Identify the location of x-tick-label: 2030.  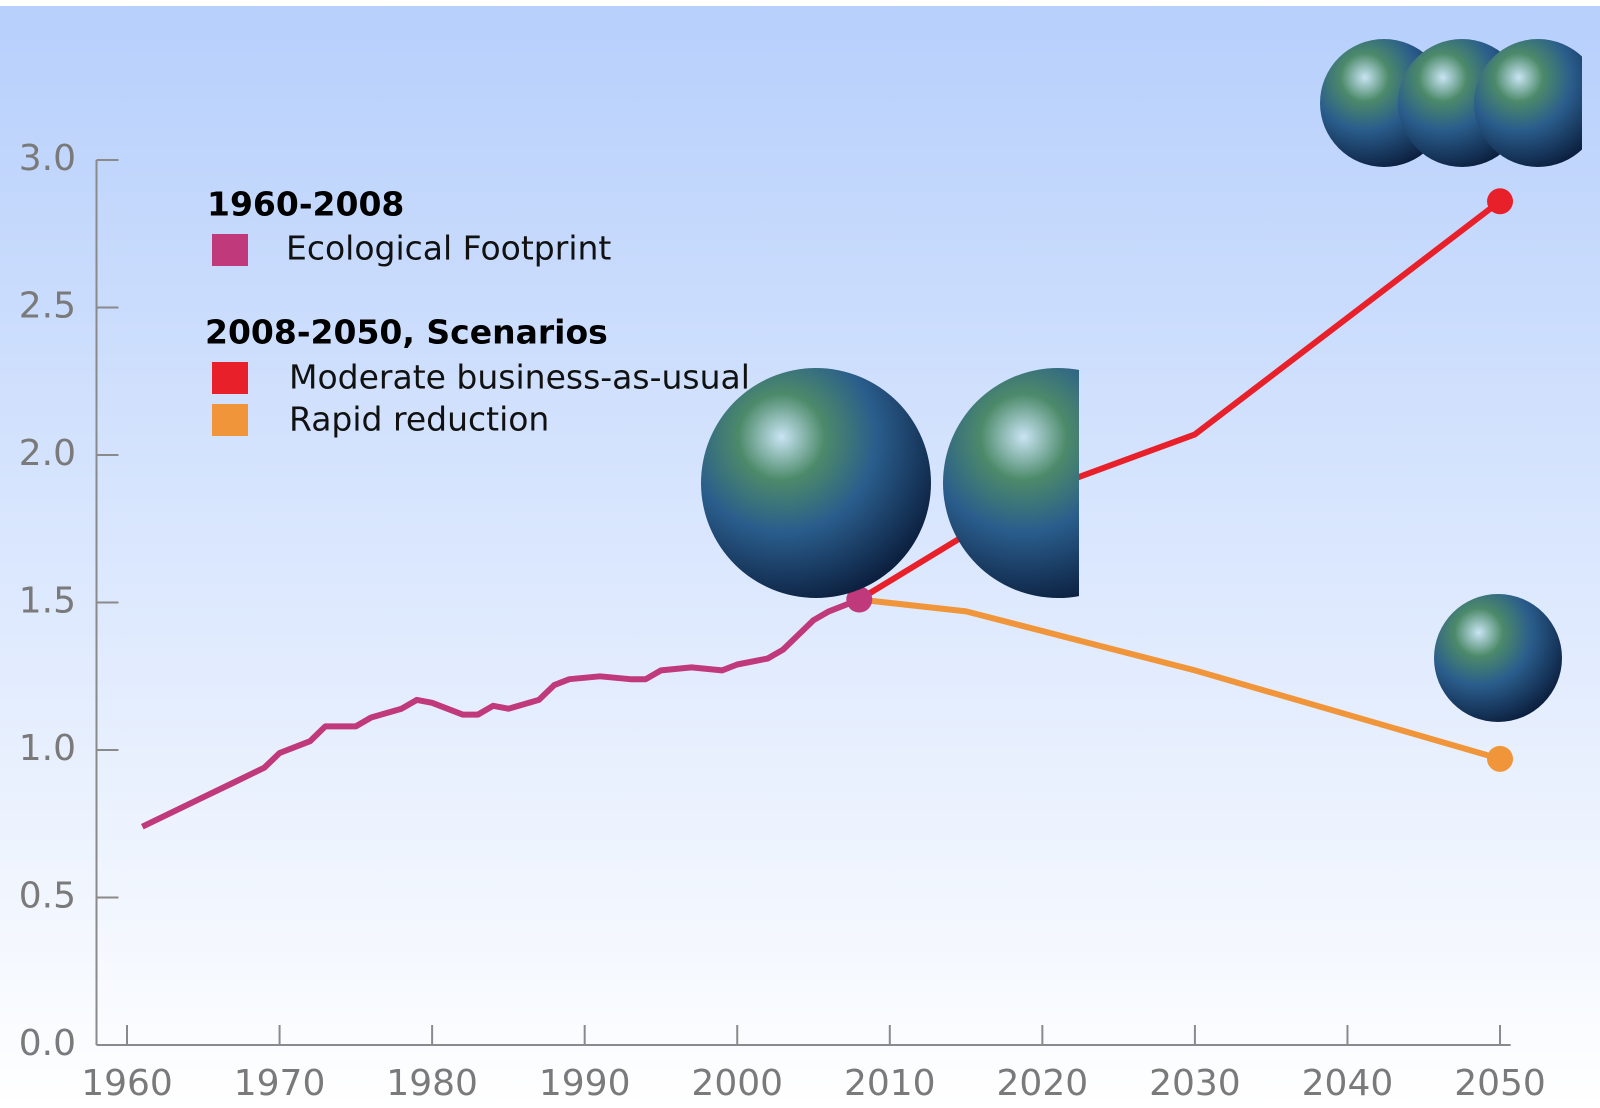
(1195, 1083).